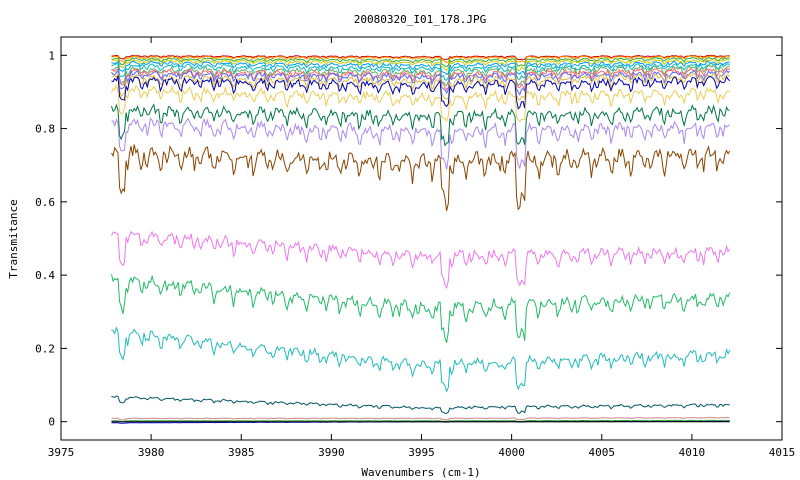 The image size is (800, 480). I want to click on x-tick-label: 4000, so click(511, 452).